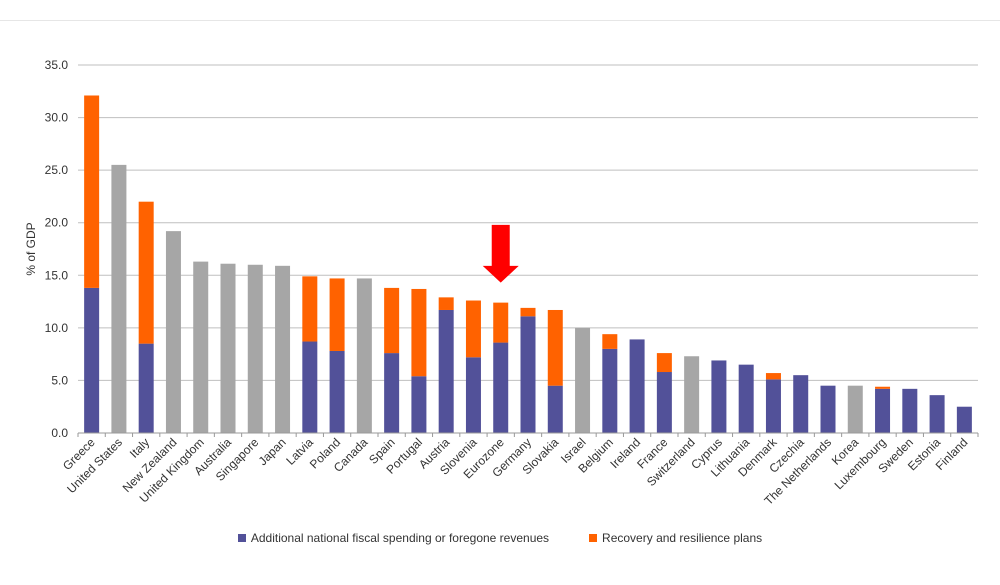 Image resolution: width=1000 pixels, height=585 pixels. I want to click on annotation-arrow, so click(500, 253).